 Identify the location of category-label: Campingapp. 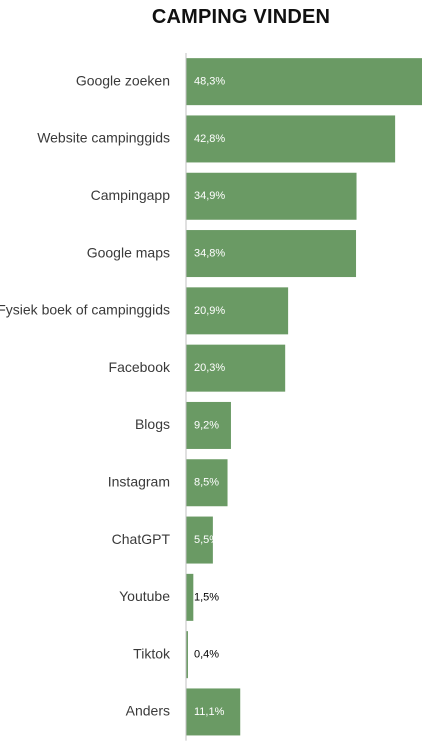
(131, 195).